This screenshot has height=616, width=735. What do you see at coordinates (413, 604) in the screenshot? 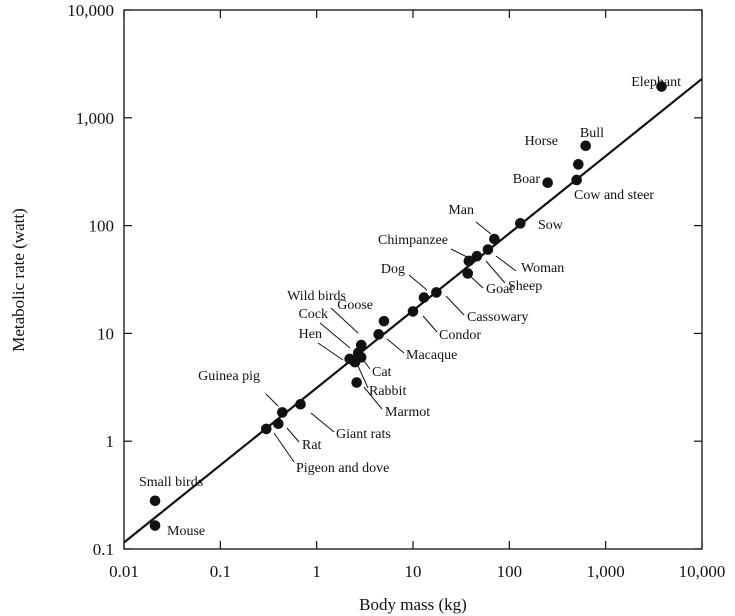
I see `x-axis-title: Body mass (kg)` at bounding box center [413, 604].